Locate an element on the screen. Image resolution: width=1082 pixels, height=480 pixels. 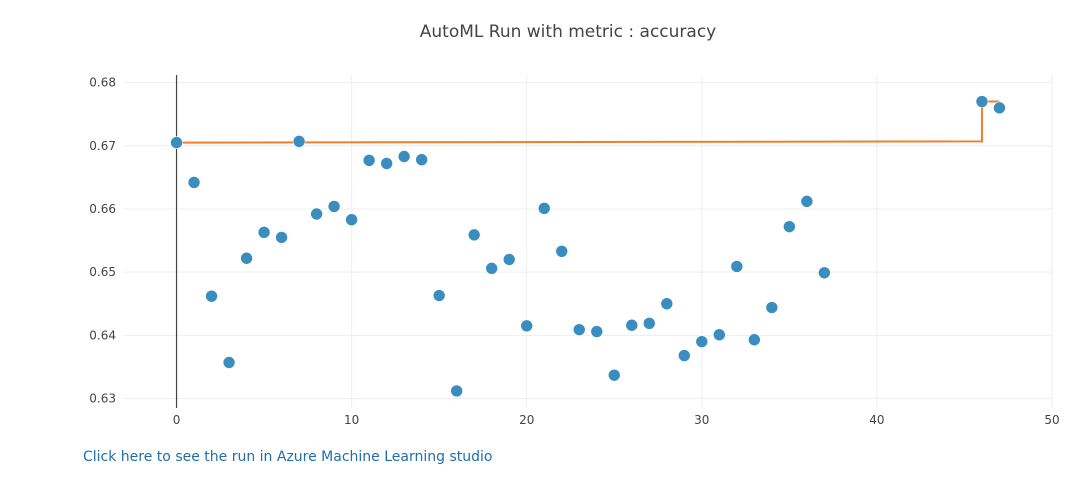
y-tick-label: 0.63 is located at coordinates (102, 399).